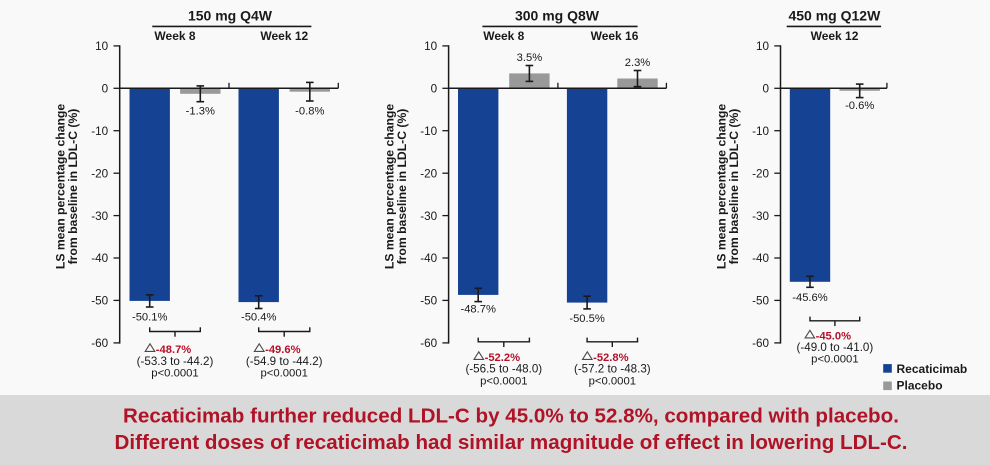  What do you see at coordinates (835, 347) in the screenshot?
I see `svg-text: (-49.0 to -41.0)` at bounding box center [835, 347].